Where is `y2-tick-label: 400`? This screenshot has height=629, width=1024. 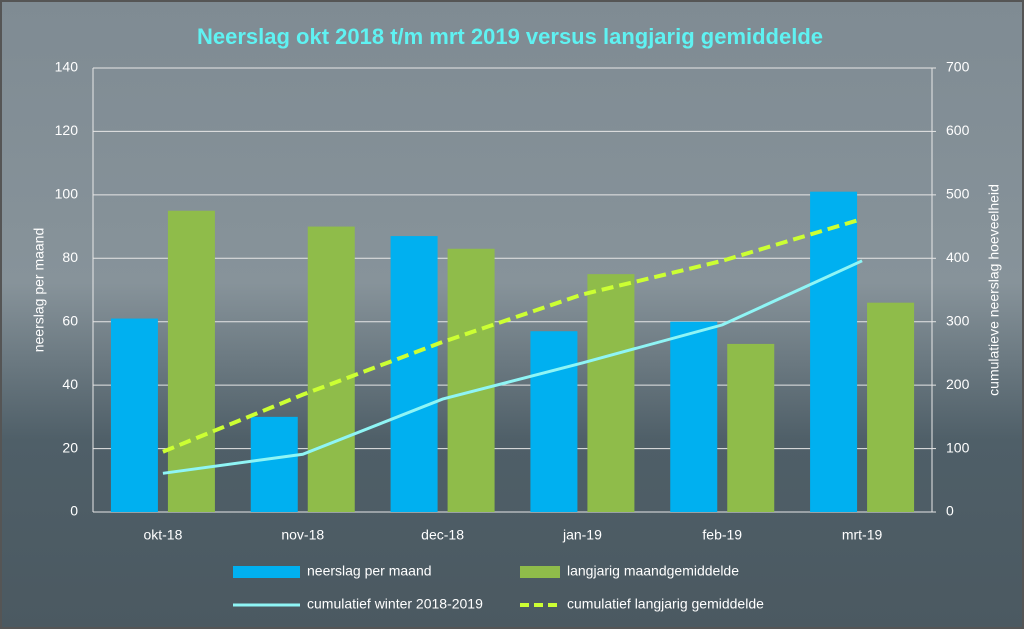
y2-tick-label: 400 is located at coordinates (958, 257).